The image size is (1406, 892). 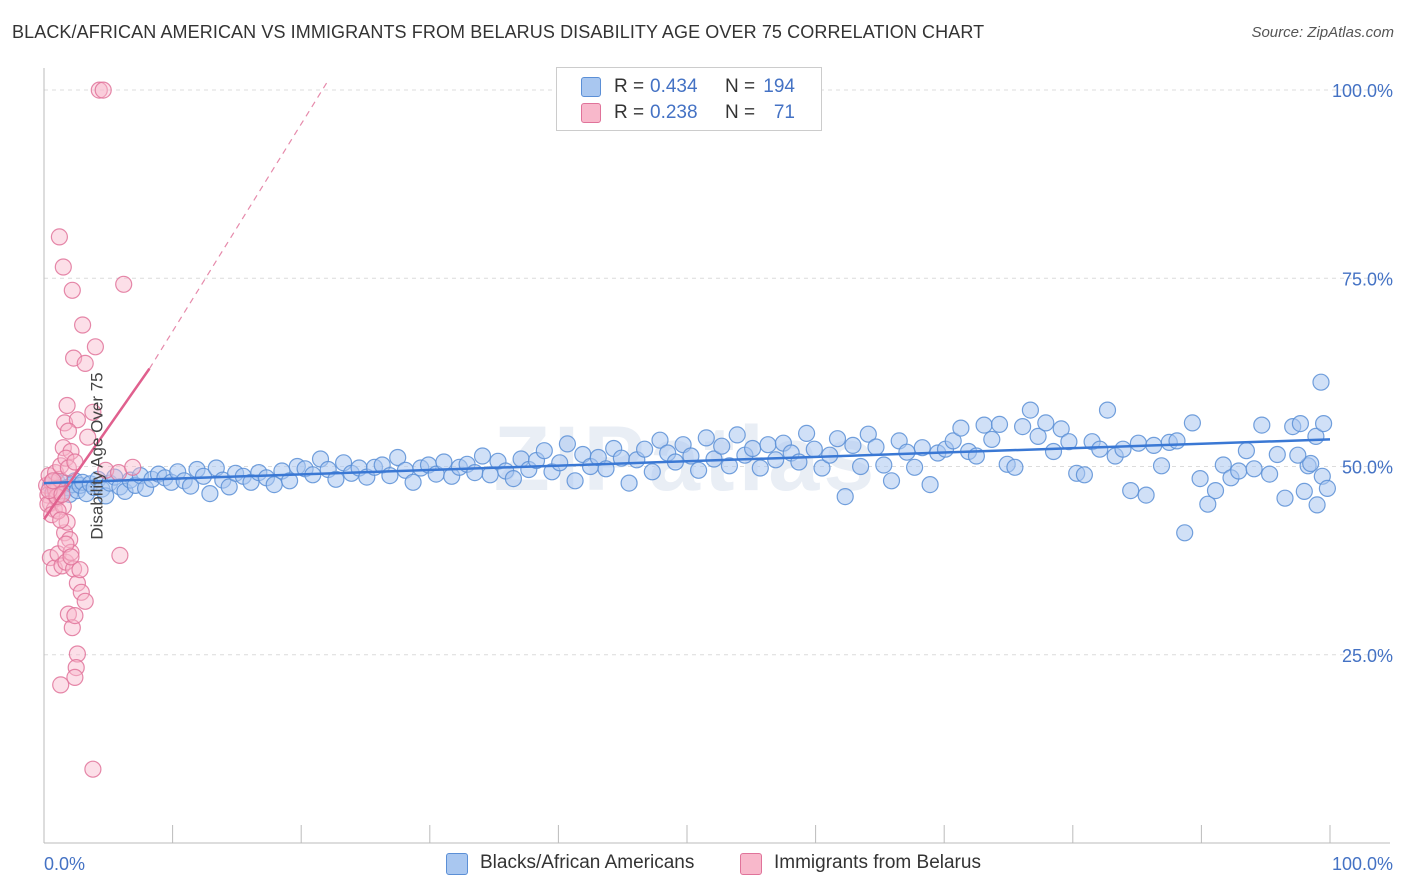 What do you see at coordinates (877, 862) in the screenshot?
I see `bottom-legend-label-belarus: Immigrants from Belarus` at bounding box center [877, 862].